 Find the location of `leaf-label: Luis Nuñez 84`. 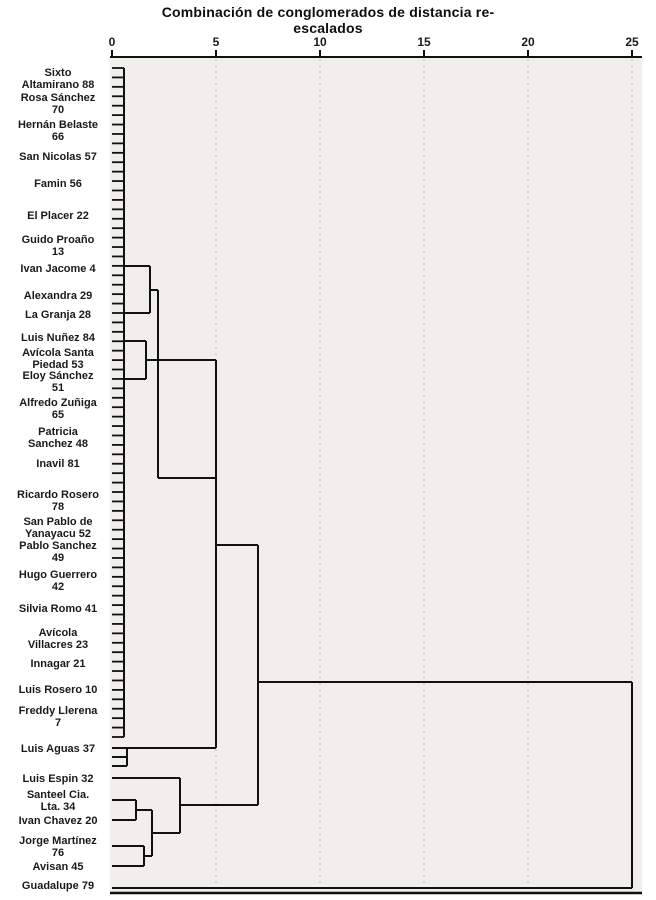

leaf-label: Luis Nuñez 84 is located at coordinates (58, 338).